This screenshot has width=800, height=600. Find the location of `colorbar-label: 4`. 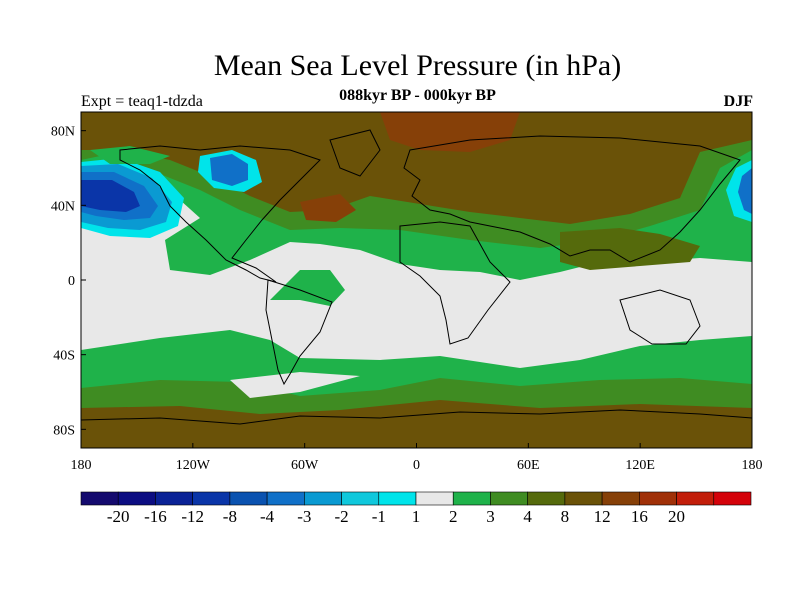

colorbar-label: 4 is located at coordinates (527, 516).